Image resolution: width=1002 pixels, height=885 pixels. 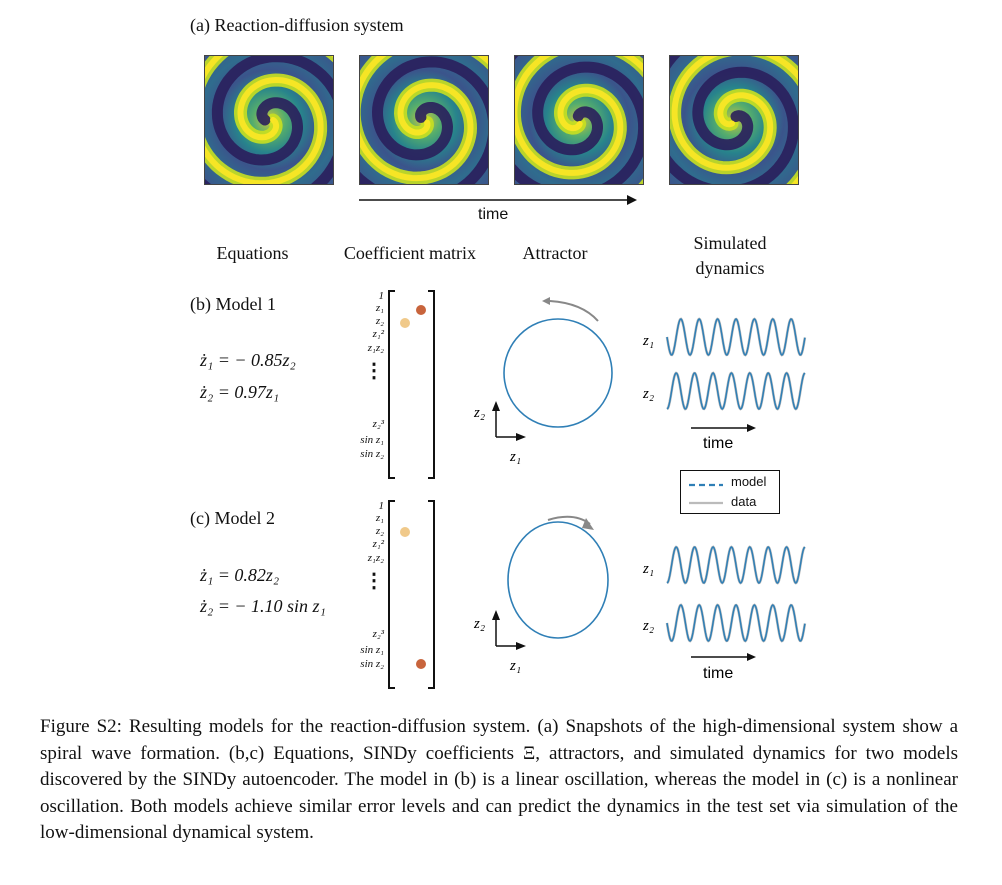 I want to click on model1-label: (b) Model 1, so click(x=233, y=304).